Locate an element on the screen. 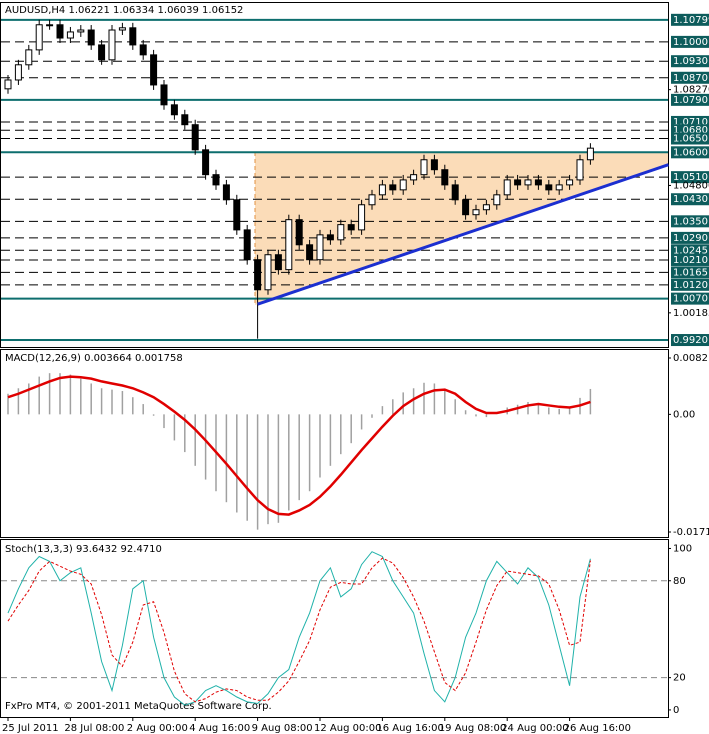  shaded-zone is located at coordinates (461, 228).